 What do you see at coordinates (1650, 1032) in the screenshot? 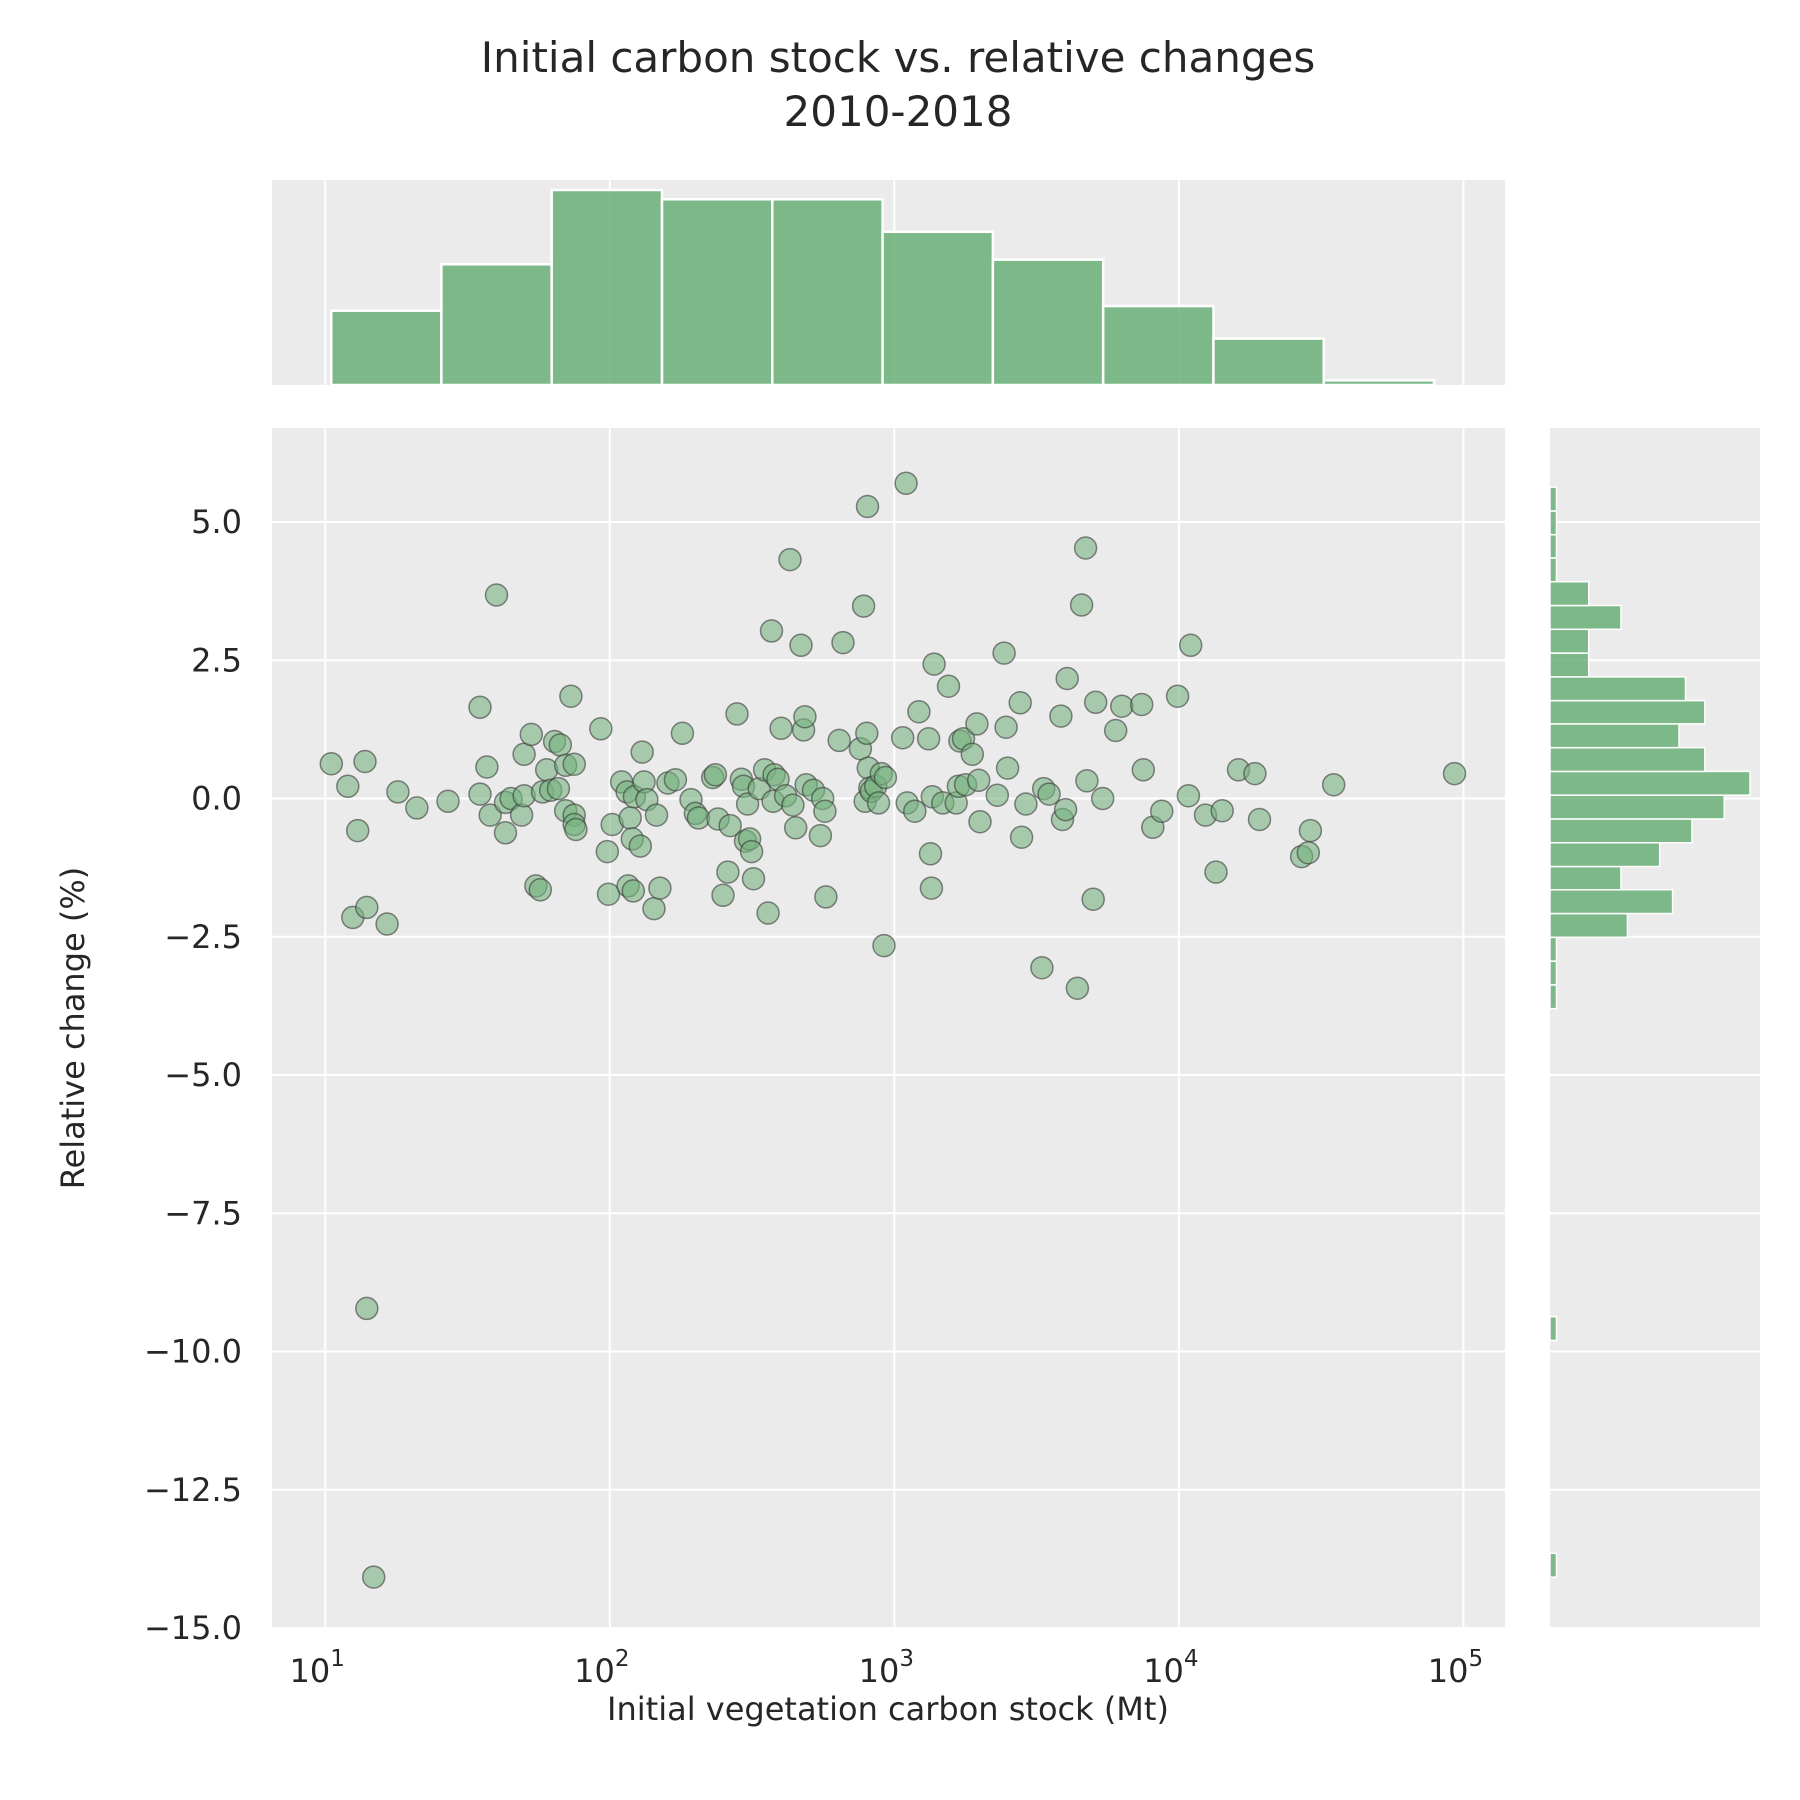
I see `right-histogram-bars` at bounding box center [1650, 1032].